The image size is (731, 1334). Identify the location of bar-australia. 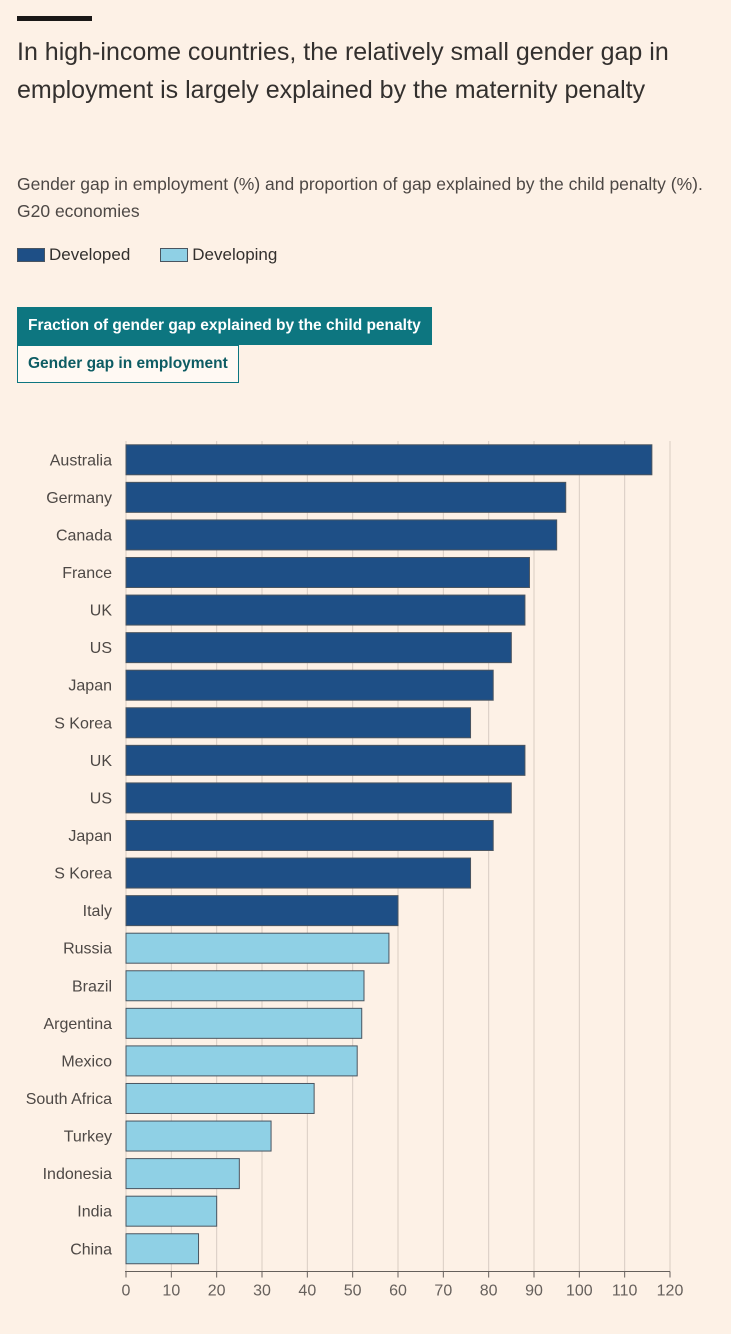
(389, 460).